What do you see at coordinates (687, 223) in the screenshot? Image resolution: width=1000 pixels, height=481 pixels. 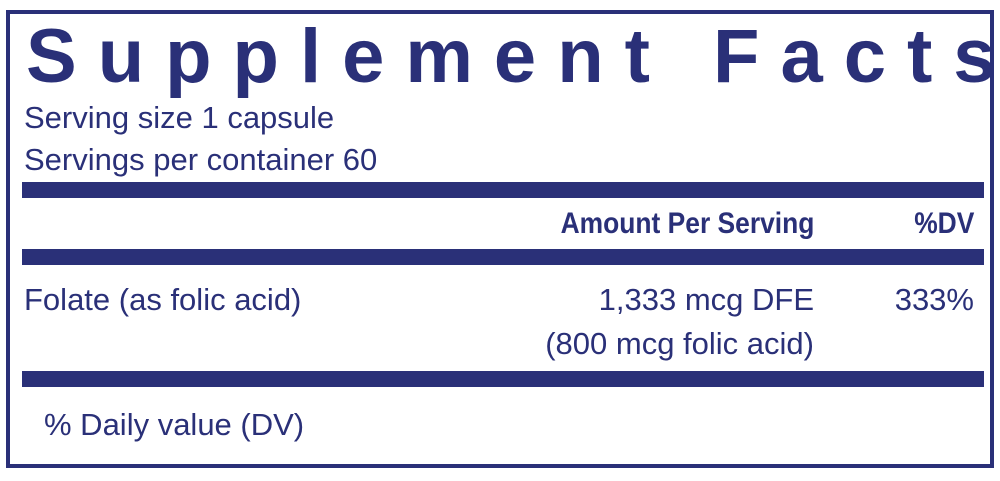 I see `header-amount-per-serving: Amount Per Serving` at bounding box center [687, 223].